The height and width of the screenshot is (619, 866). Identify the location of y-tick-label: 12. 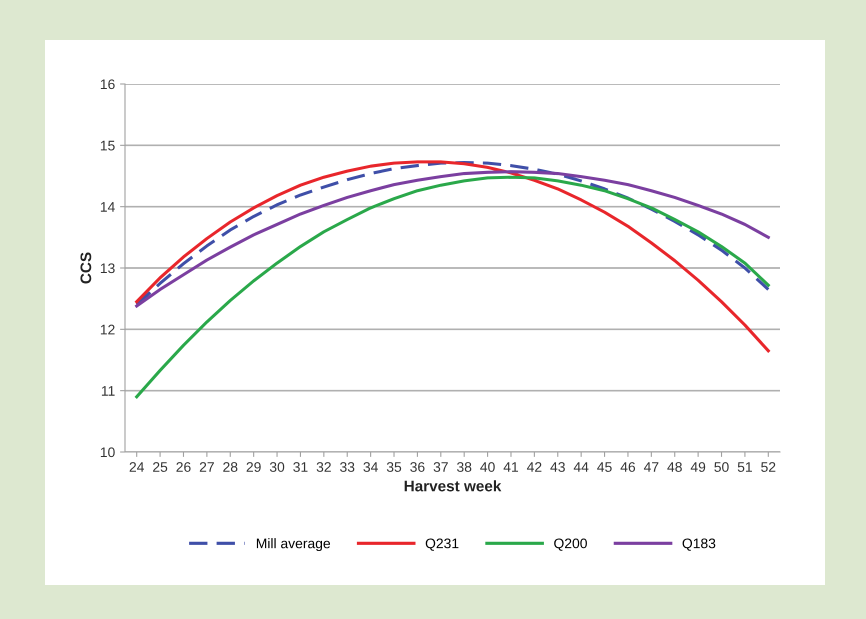
(107, 329).